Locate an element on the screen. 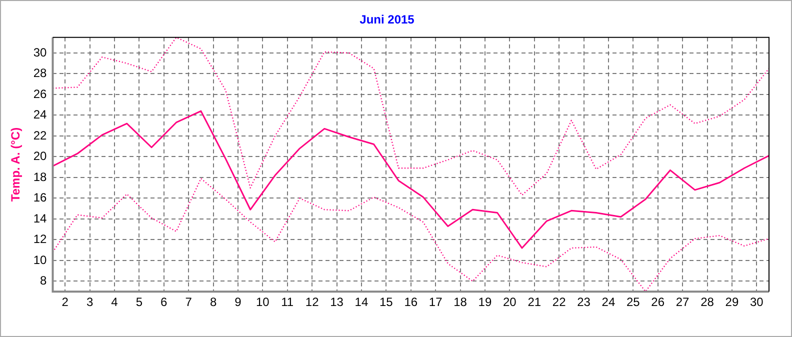  x-tick-label: 24 is located at coordinates (609, 302).